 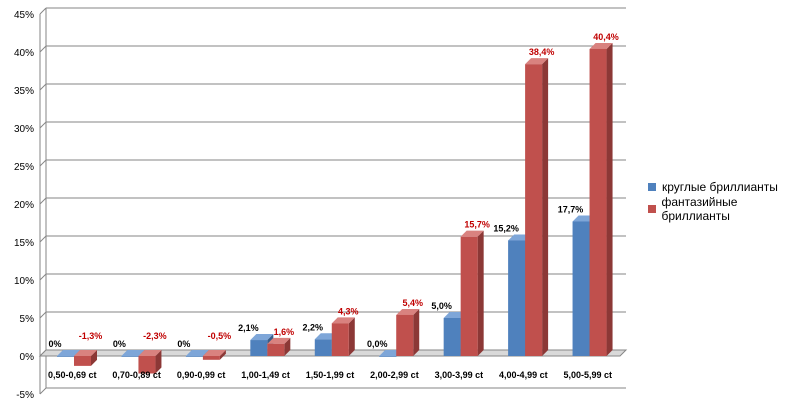 I want to click on data-label-fancy: 5,4%, so click(x=412, y=303).